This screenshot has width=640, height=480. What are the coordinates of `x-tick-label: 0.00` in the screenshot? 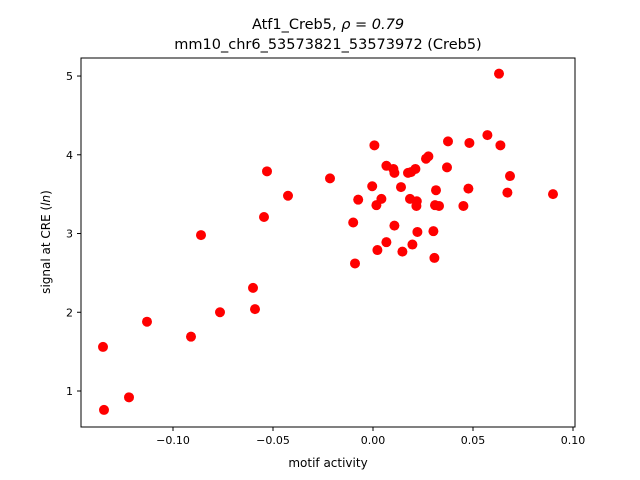 It's located at (373, 440).